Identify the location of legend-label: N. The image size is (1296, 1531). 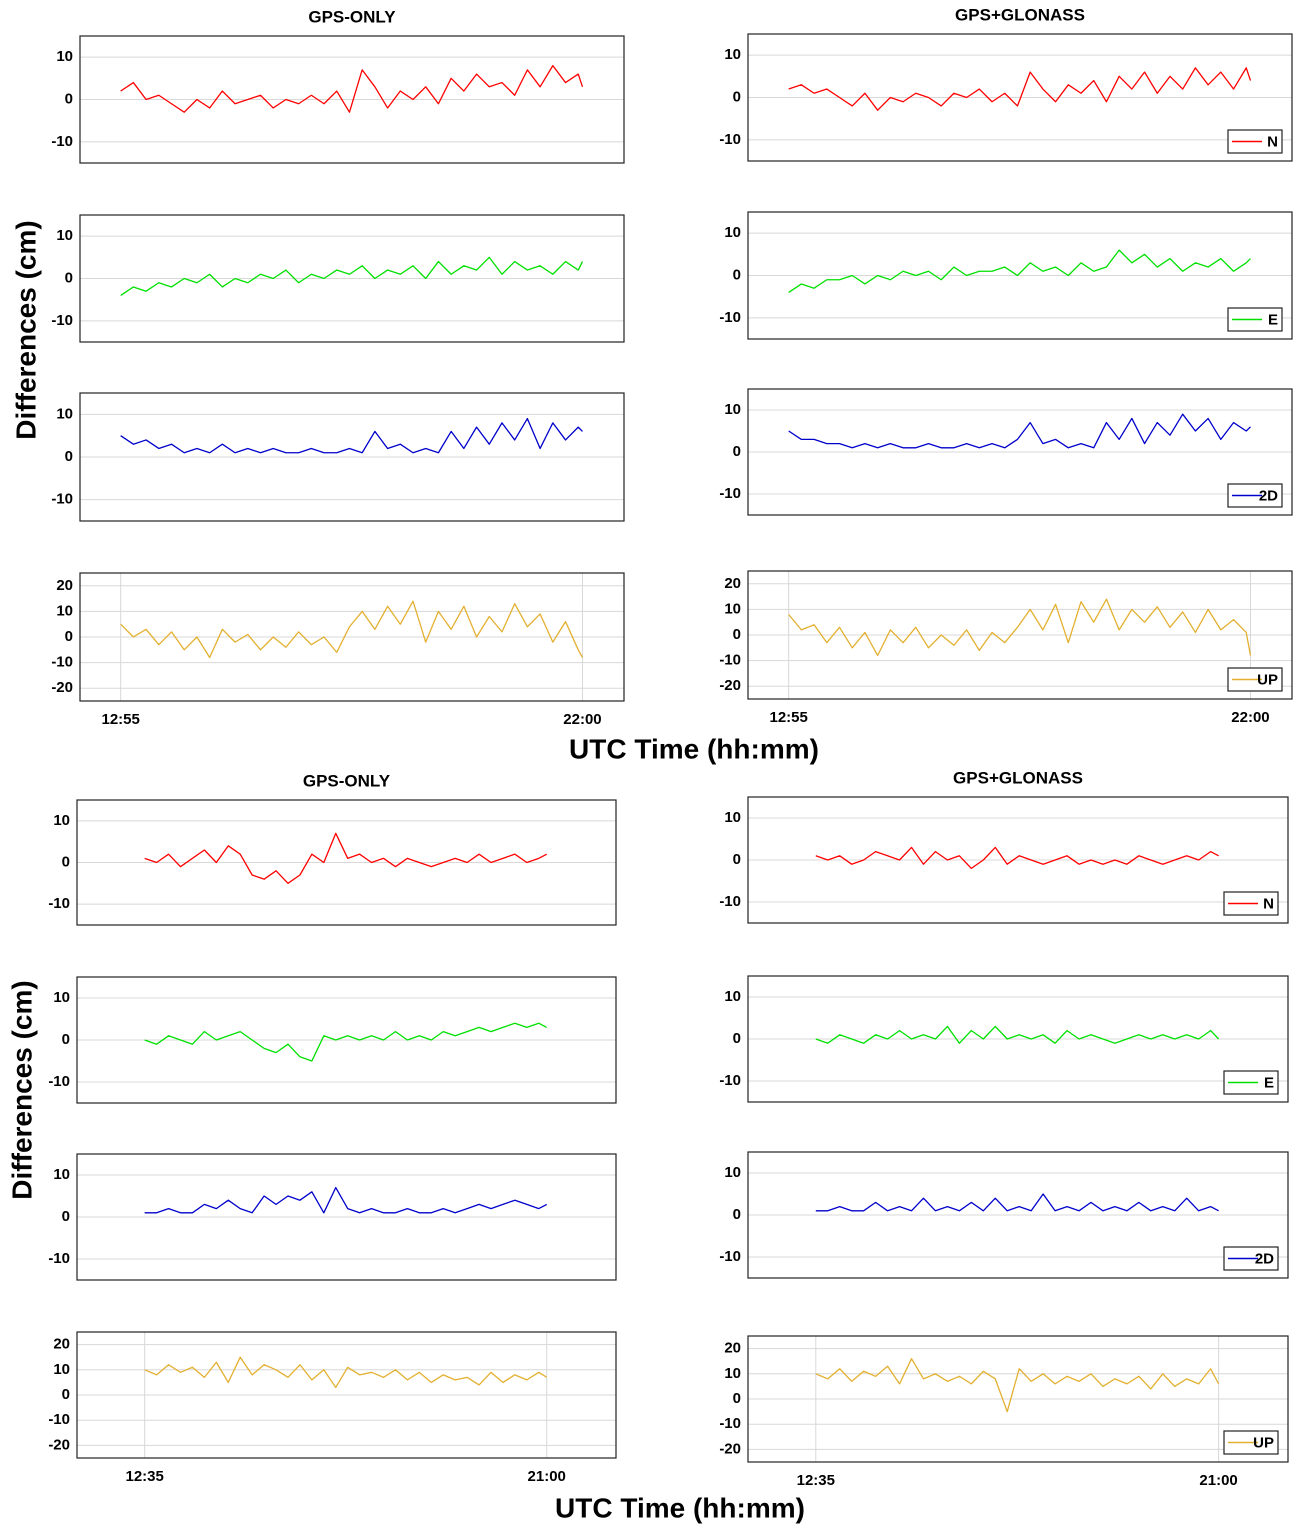
(1272, 141).